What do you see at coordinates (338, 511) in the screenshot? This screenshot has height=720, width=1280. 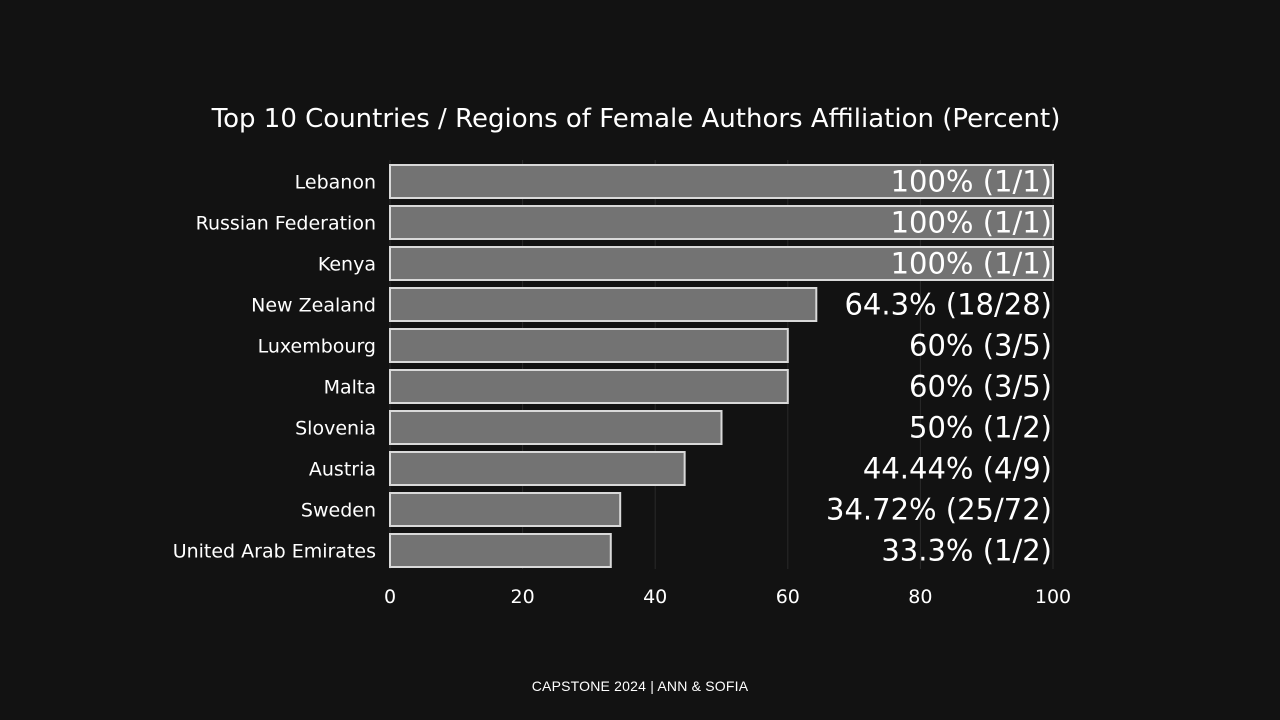 I see `category-label: Sweden` at bounding box center [338, 511].